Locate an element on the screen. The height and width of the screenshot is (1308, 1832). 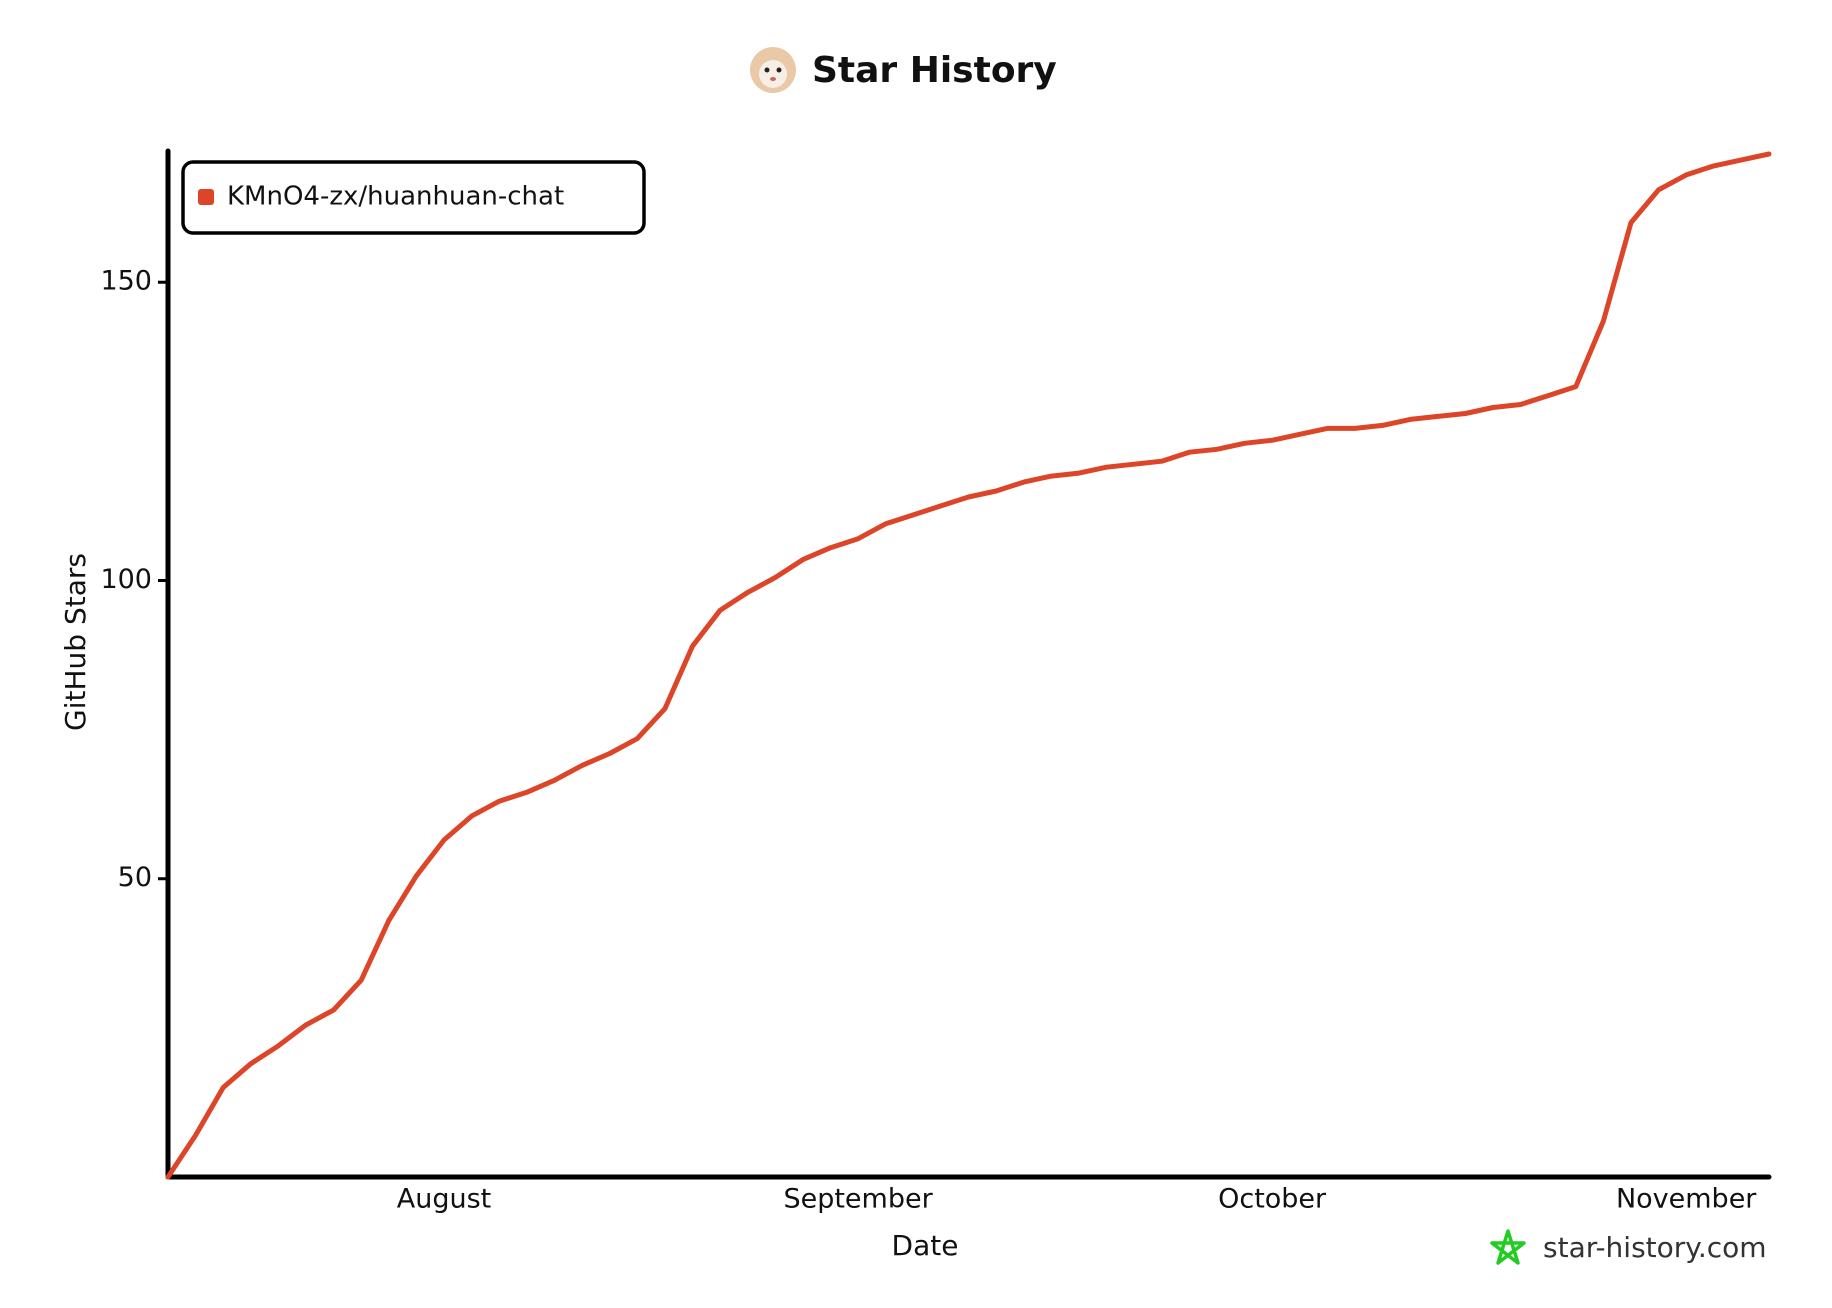
x-tick-label: August is located at coordinates (444, 1199).